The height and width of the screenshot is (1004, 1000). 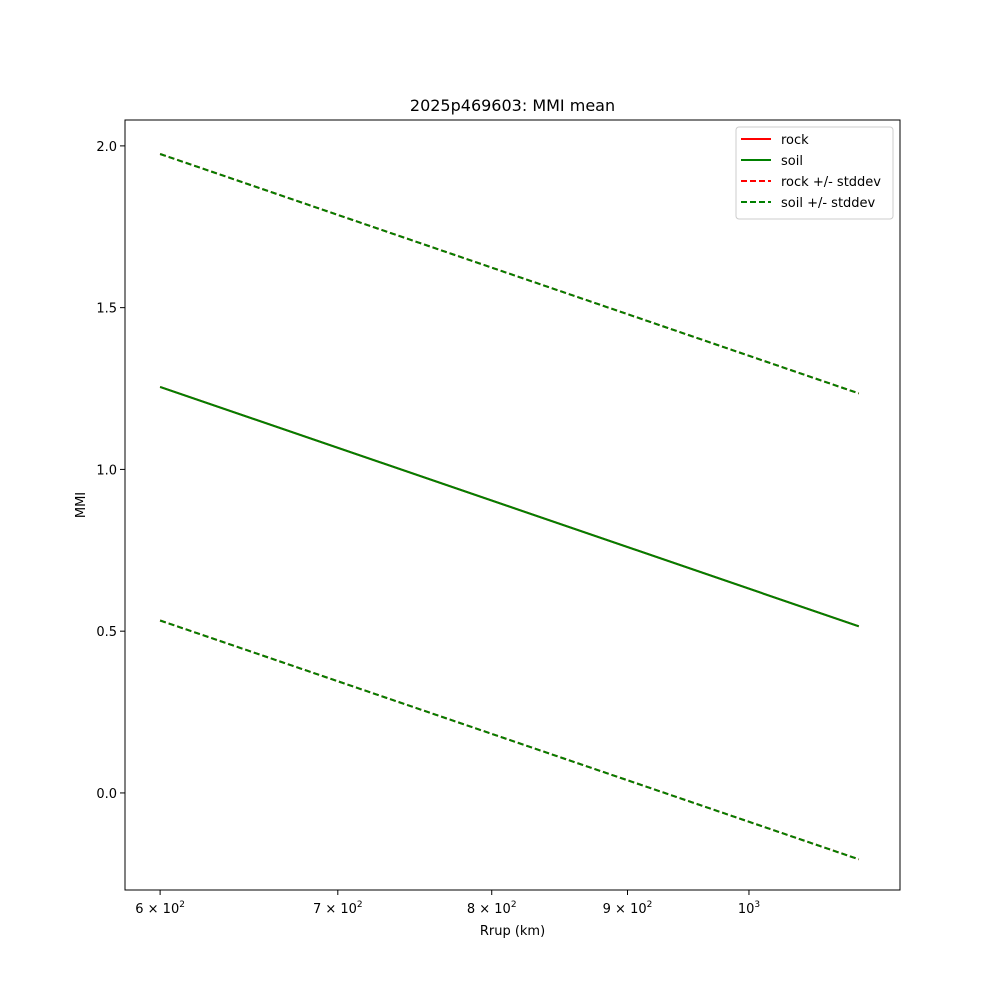 What do you see at coordinates (81, 505) in the screenshot?
I see `y-axis-label: MMI` at bounding box center [81, 505].